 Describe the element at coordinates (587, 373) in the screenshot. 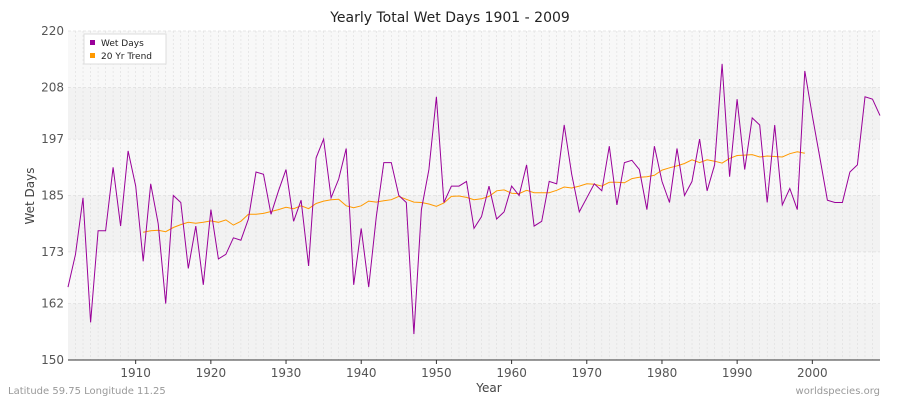

I see `x-tick-label: 1970` at that location.